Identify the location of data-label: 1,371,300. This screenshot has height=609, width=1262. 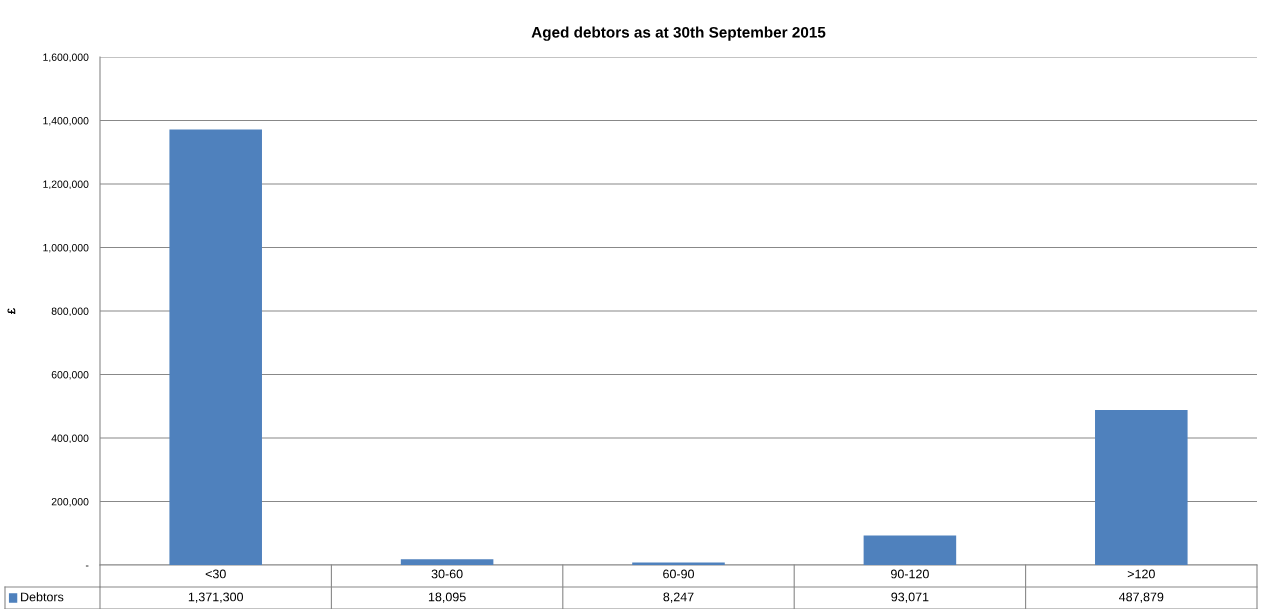
(216, 597).